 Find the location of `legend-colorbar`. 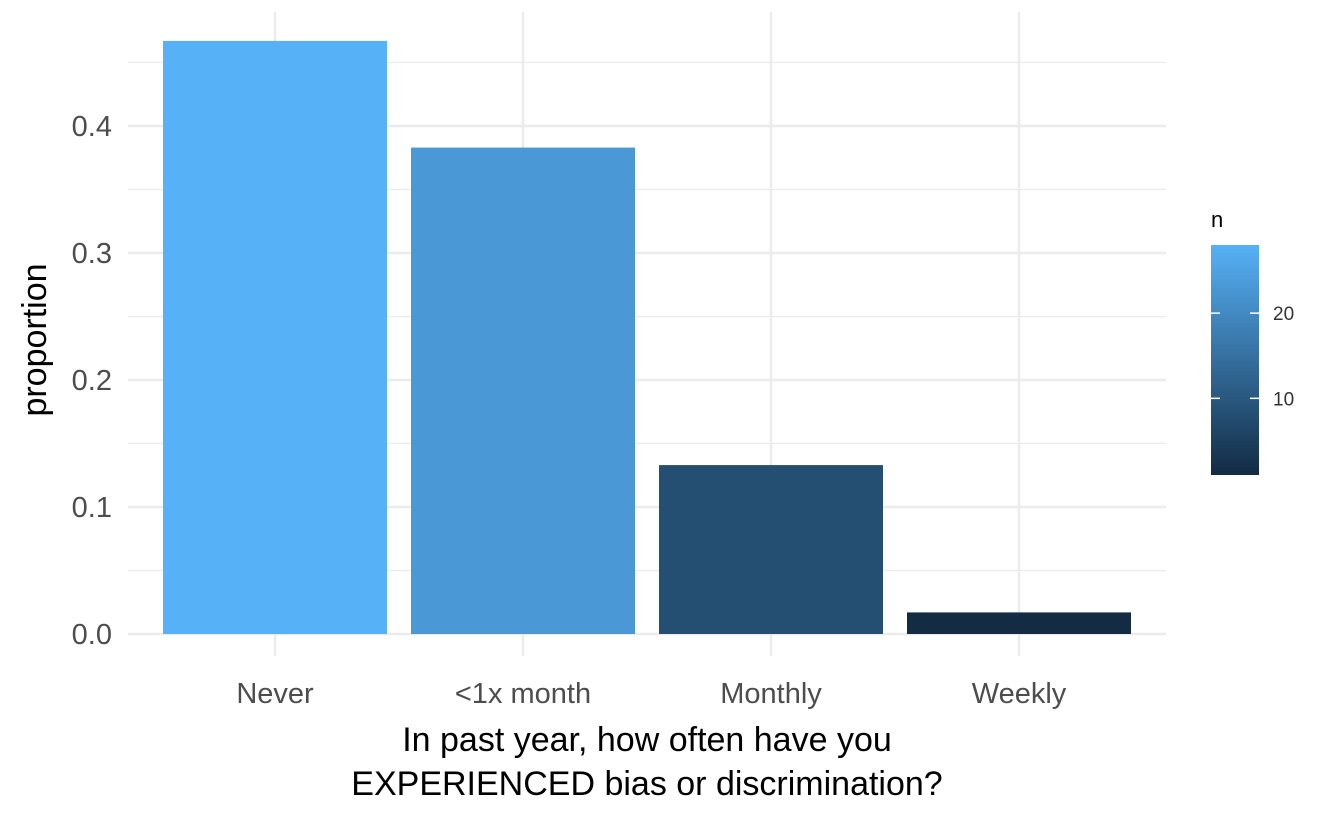

legend-colorbar is located at coordinates (1235, 360).